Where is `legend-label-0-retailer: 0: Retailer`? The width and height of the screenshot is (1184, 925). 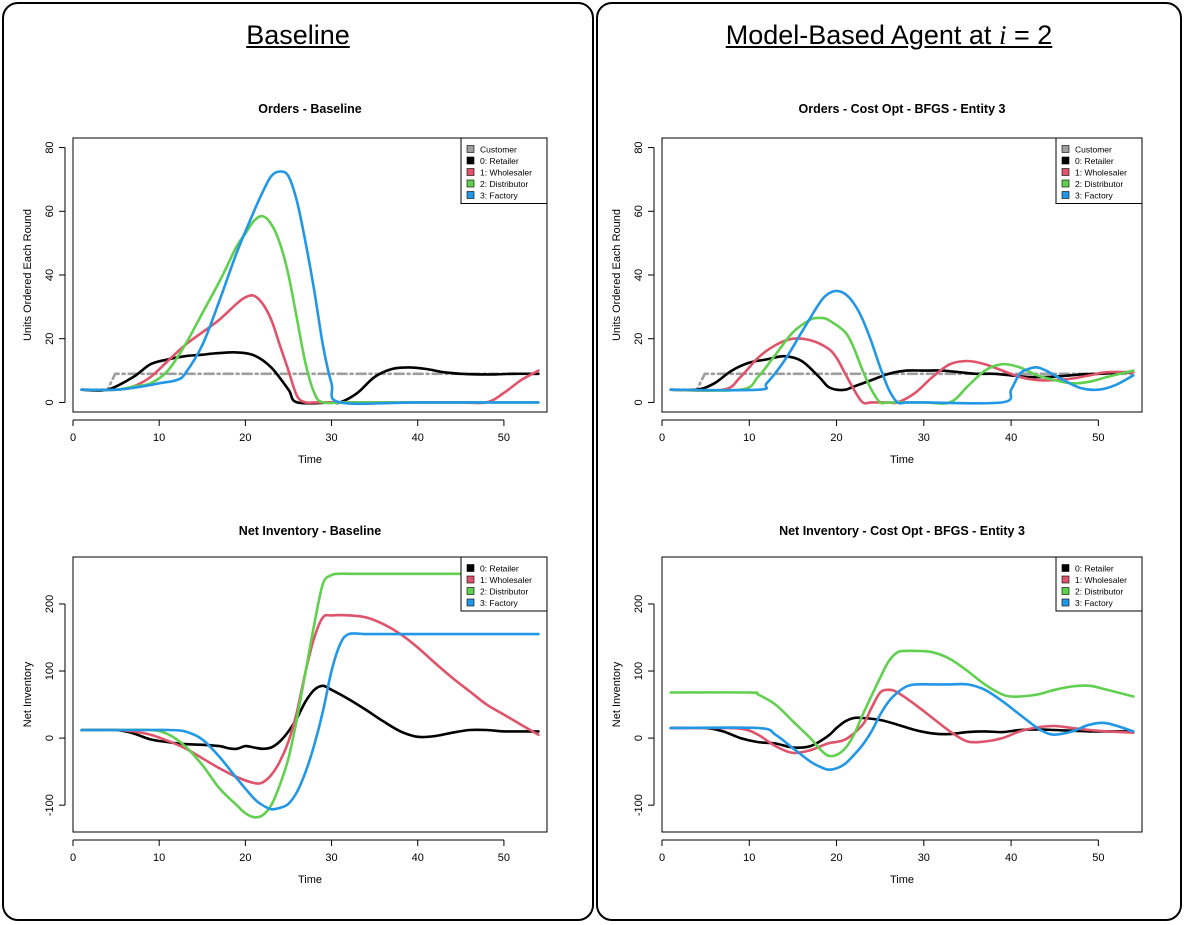 legend-label-0-retailer: 0: Retailer is located at coordinates (499, 161).